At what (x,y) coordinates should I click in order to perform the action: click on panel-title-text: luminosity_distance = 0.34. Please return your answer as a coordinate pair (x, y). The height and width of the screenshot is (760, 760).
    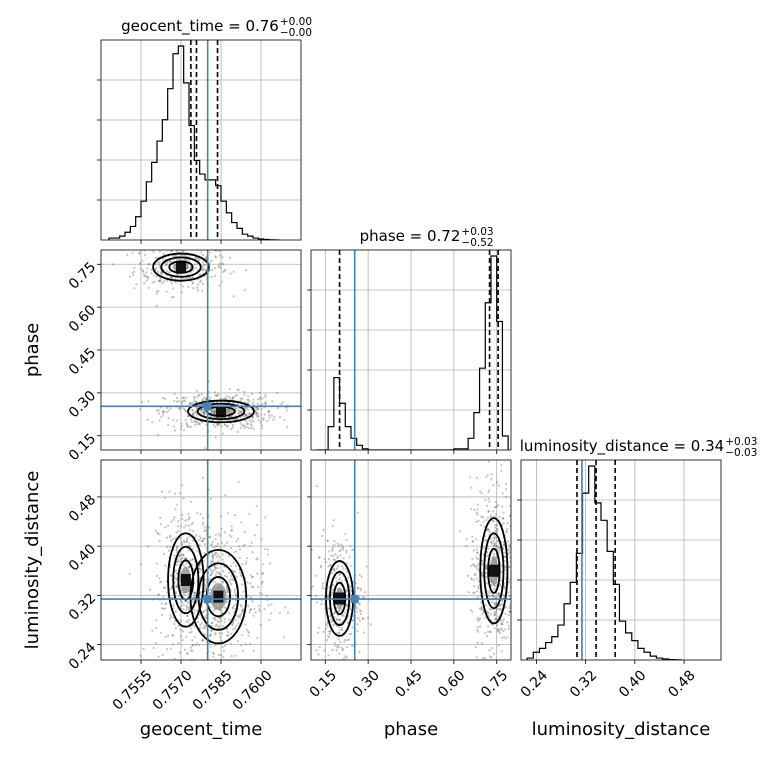
    Looking at the image, I should click on (622, 446).